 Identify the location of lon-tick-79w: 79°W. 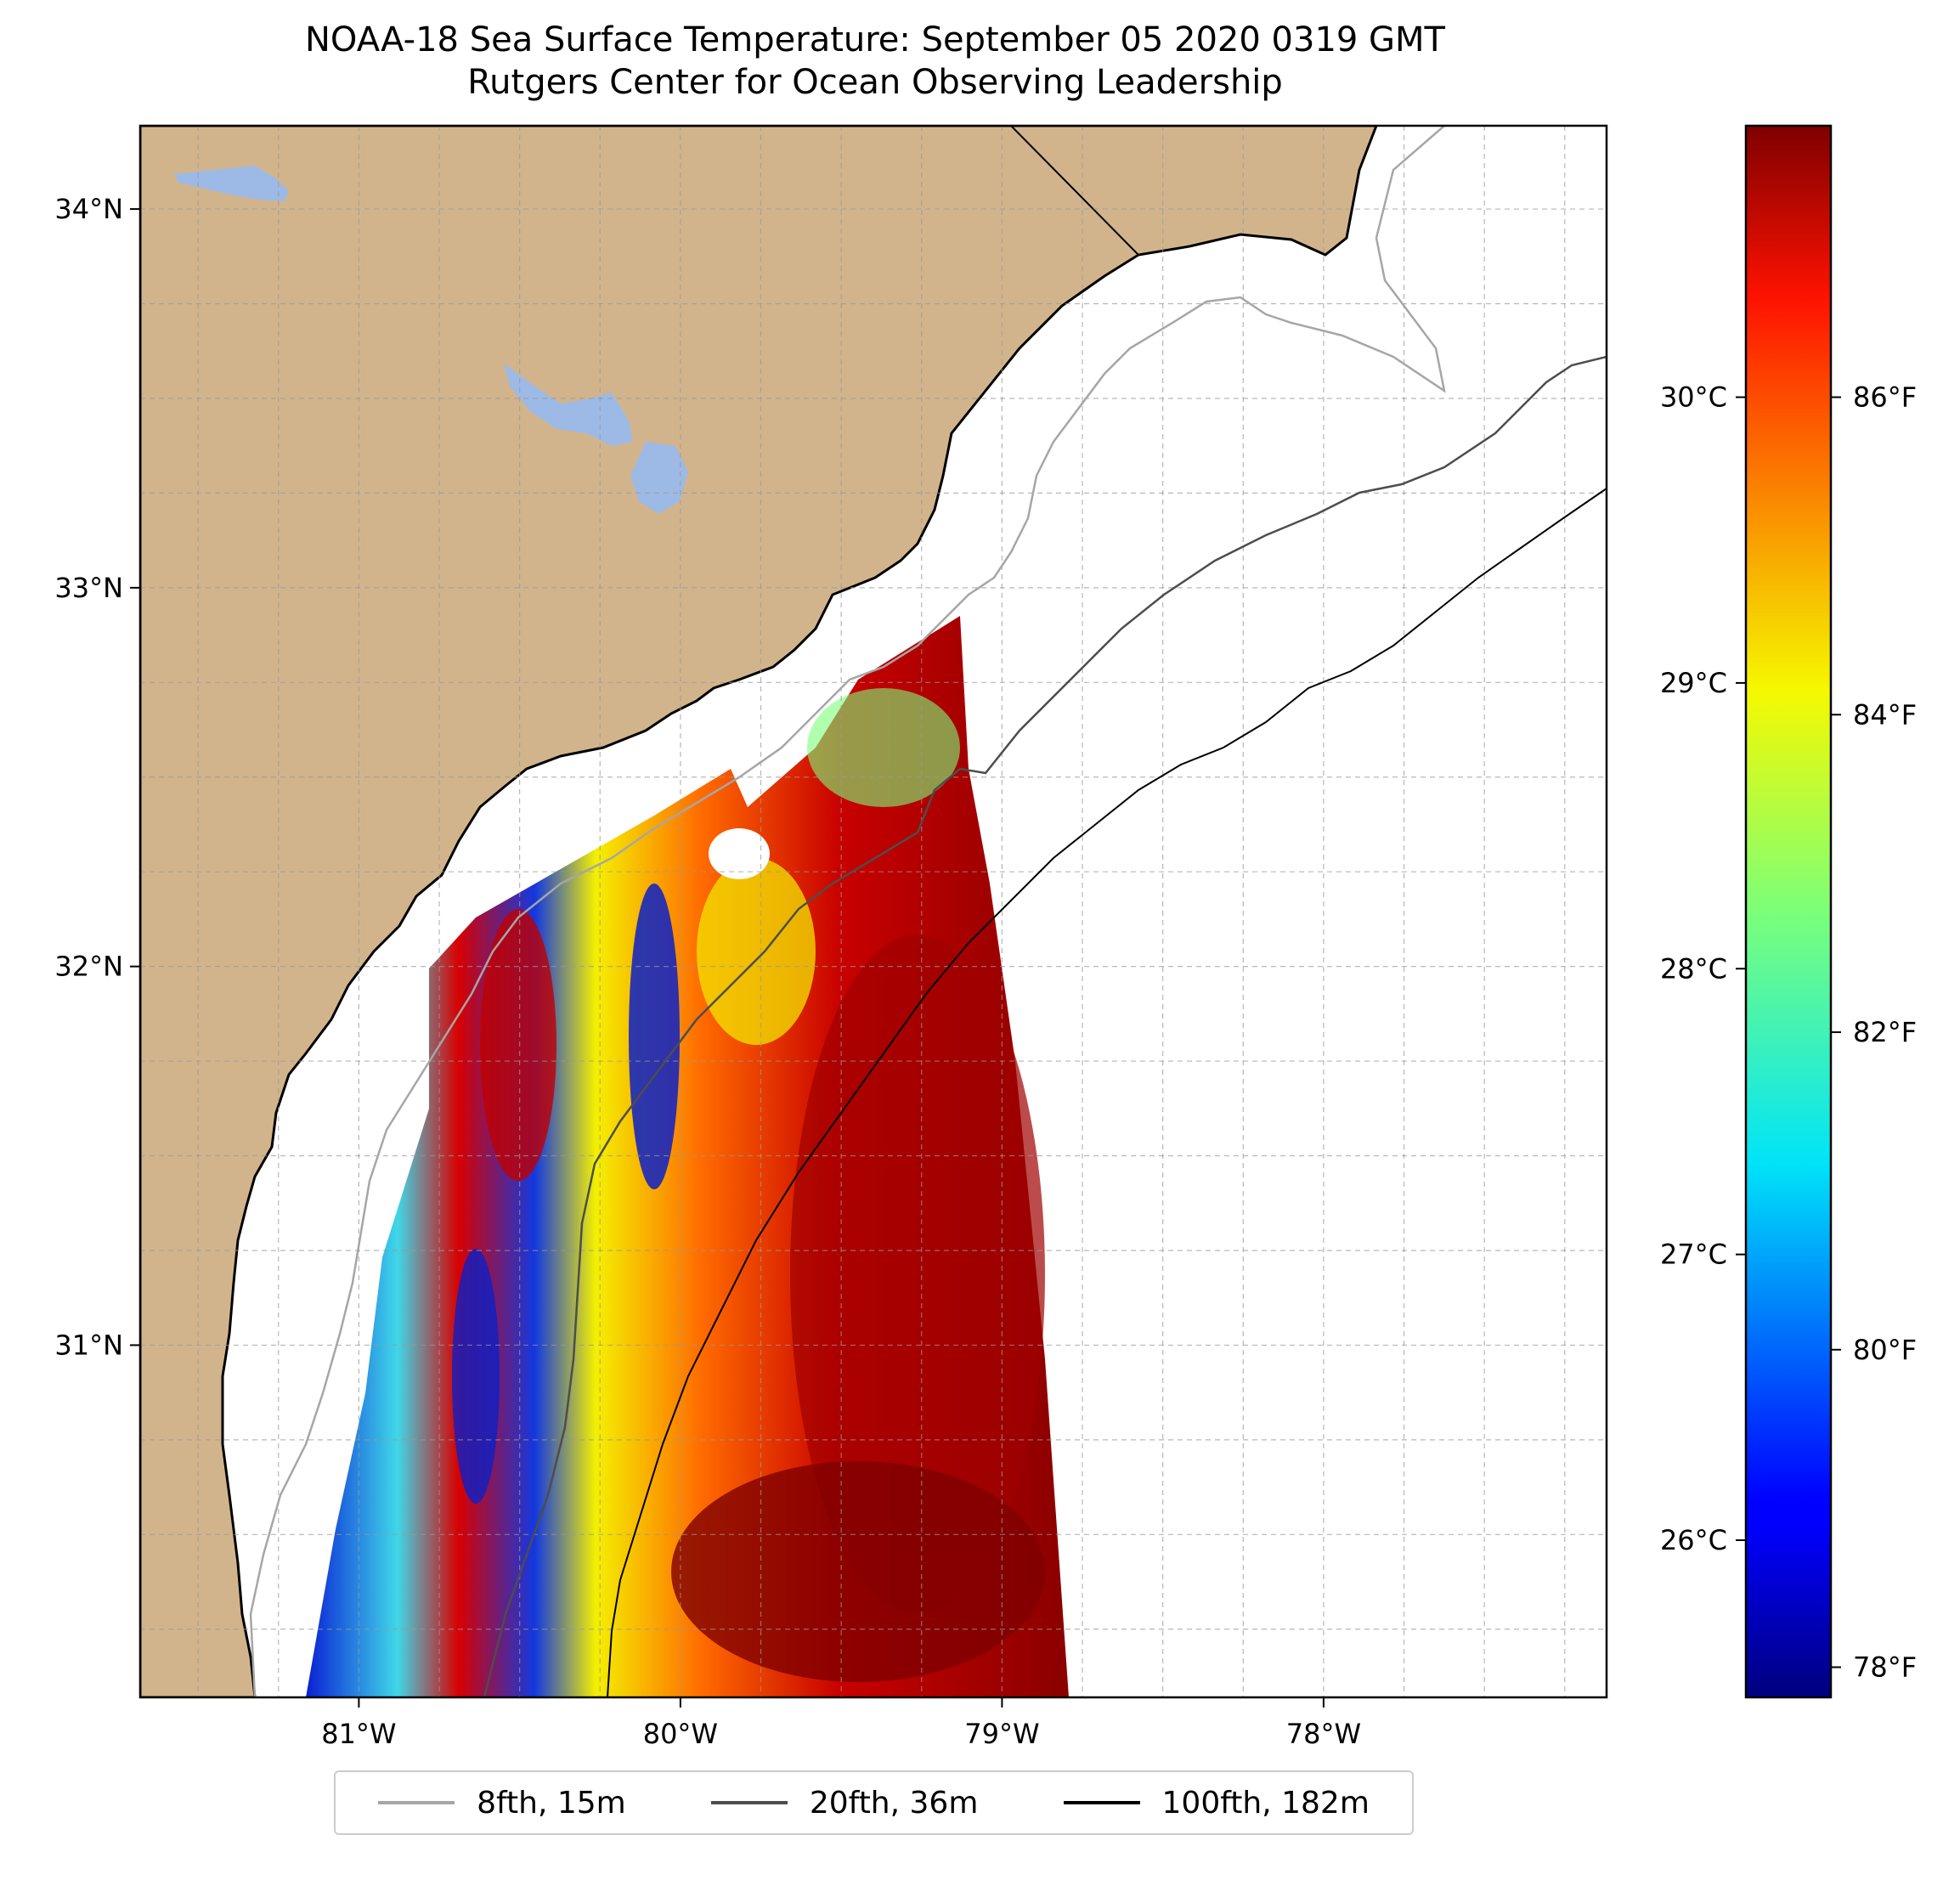
(1002, 1724).